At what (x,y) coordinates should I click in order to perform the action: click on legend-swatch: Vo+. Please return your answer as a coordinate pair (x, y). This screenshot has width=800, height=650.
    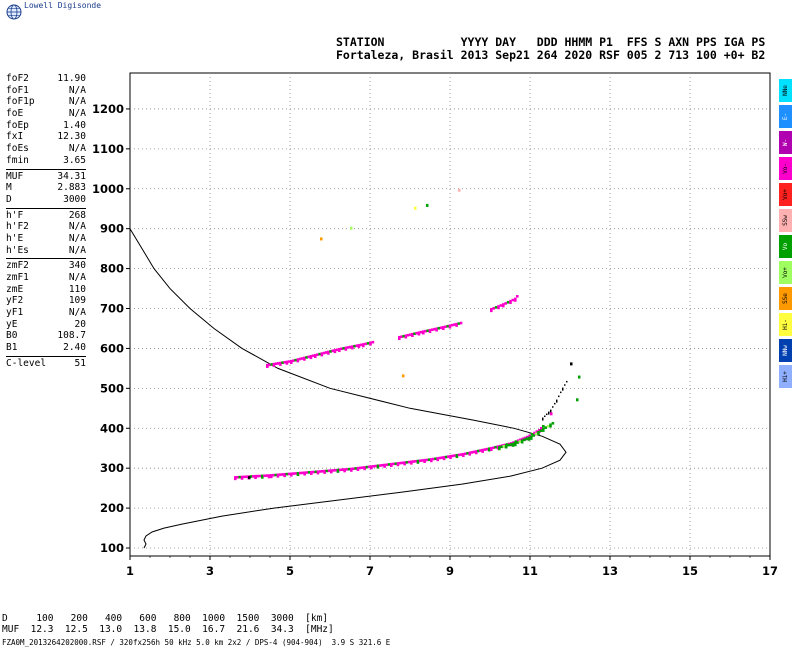
    Looking at the image, I should click on (785, 272).